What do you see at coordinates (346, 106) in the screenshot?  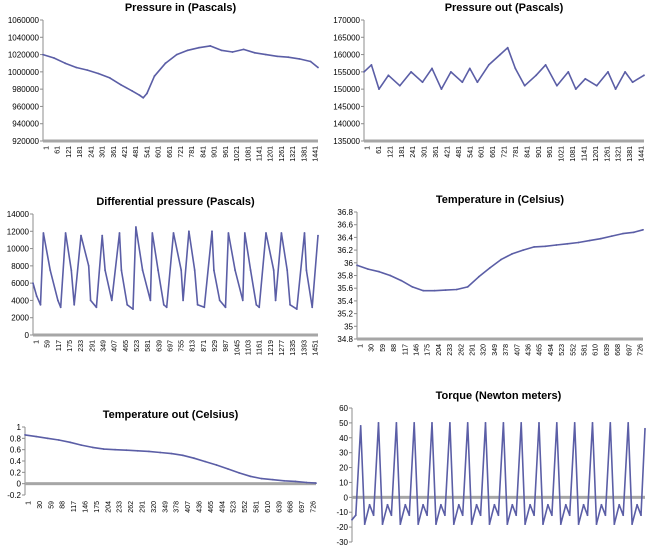 I see `y-tick-label: 145000` at bounding box center [346, 106].